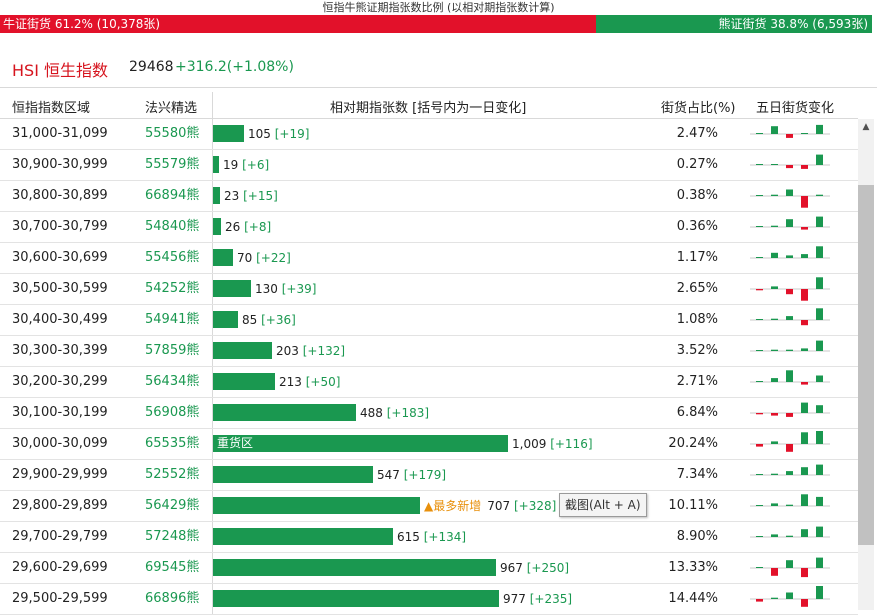 This screenshot has width=877, height=615. Describe the element at coordinates (697, 350) in the screenshot. I see `share-cell: 3.52%` at that location.